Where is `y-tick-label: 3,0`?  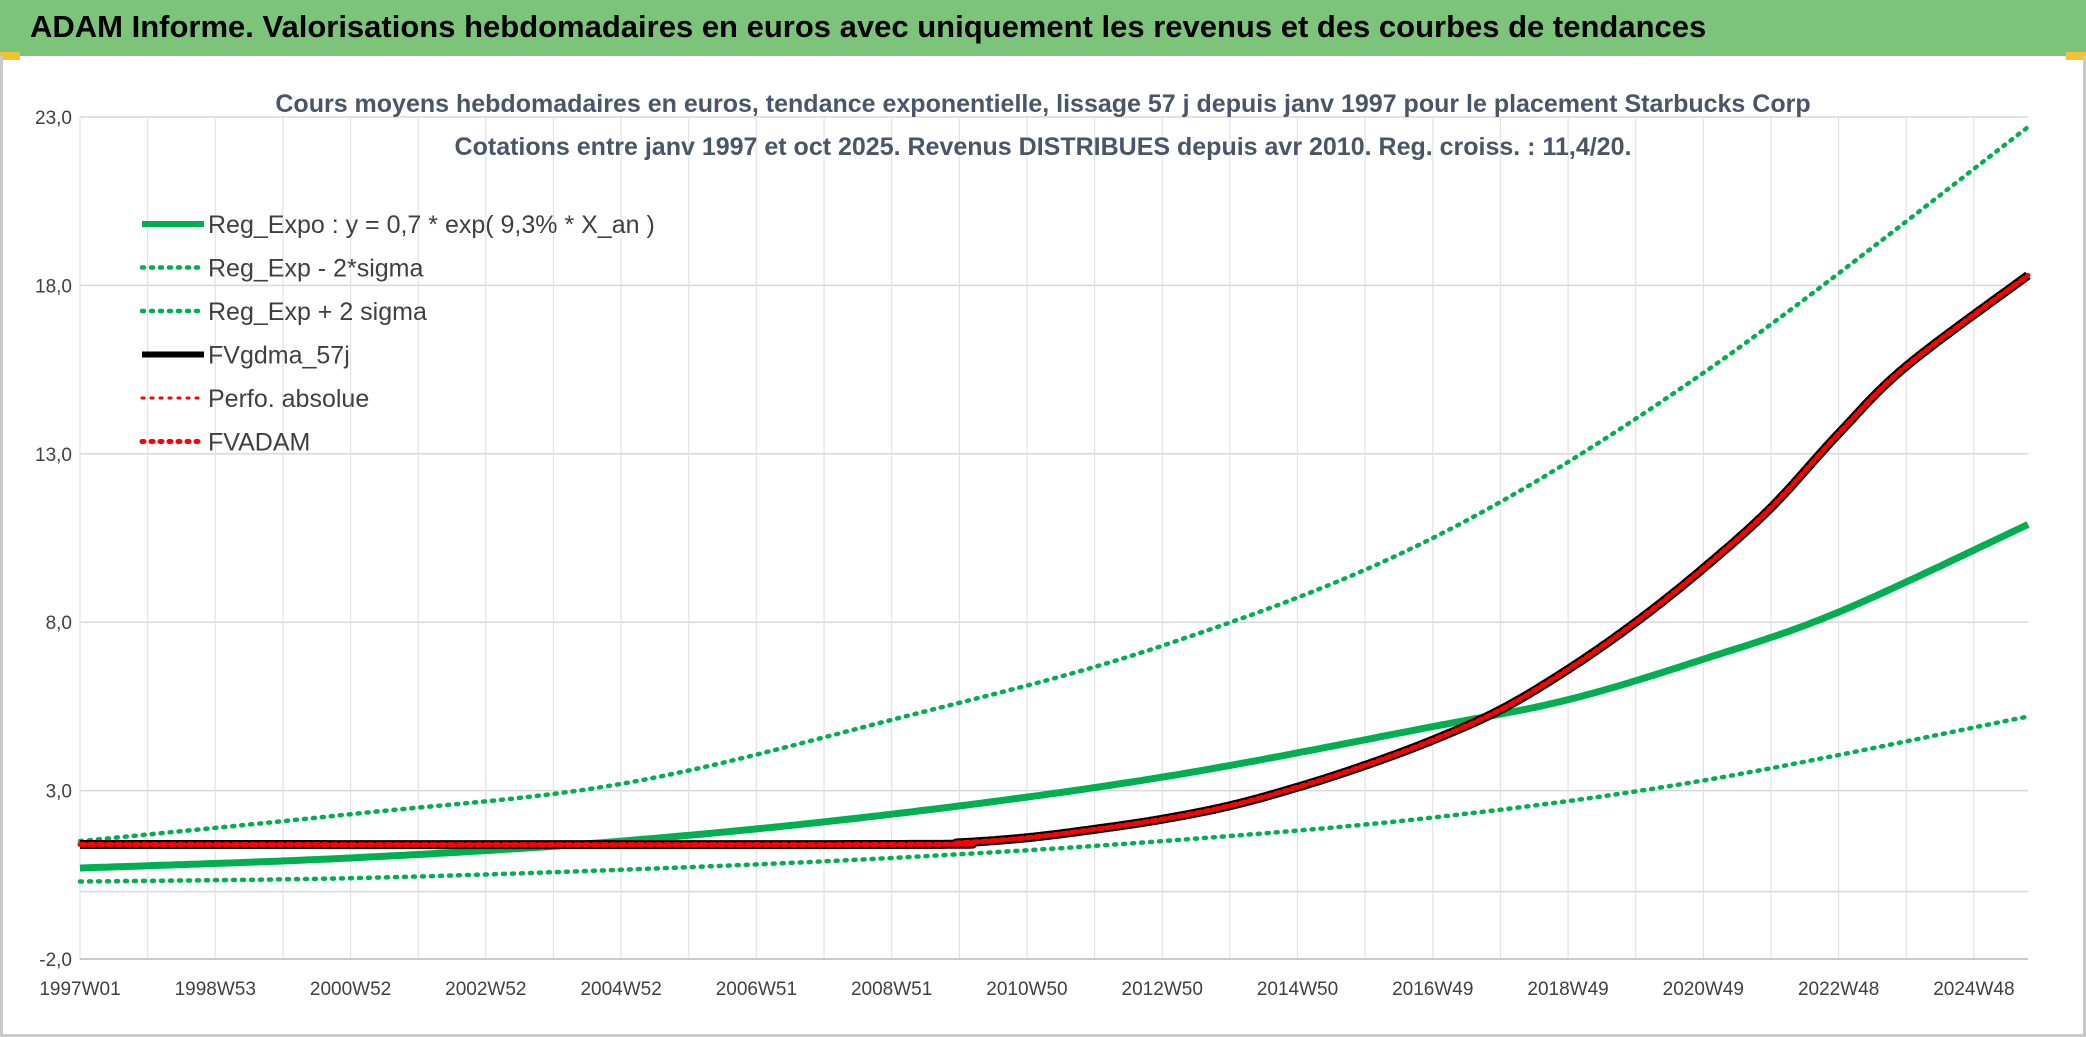
y-tick-label: 3,0 is located at coordinates (59, 792).